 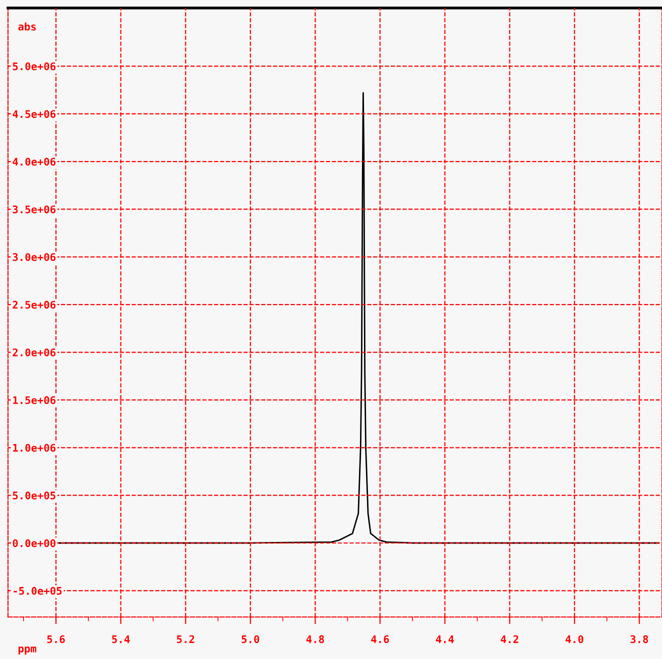 I want to click on x-tick-label: 4.8, so click(x=315, y=639).